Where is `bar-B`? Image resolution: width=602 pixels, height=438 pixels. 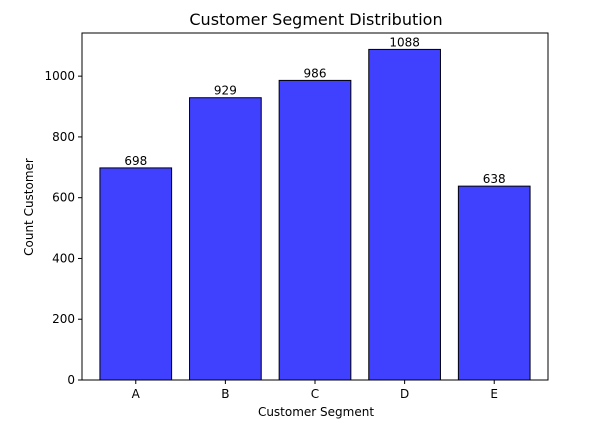 bar-B is located at coordinates (225, 239).